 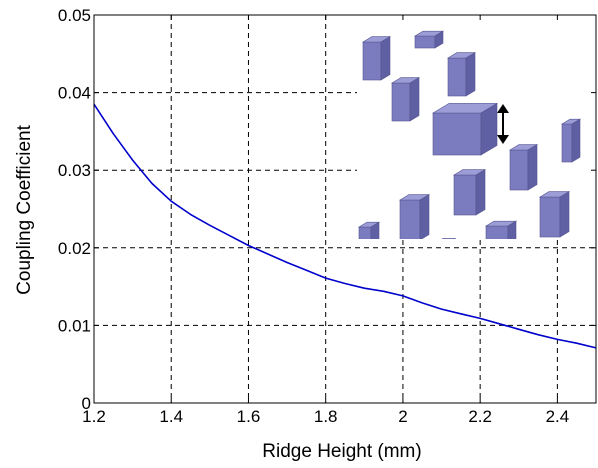 What do you see at coordinates (249, 416) in the screenshot?
I see `x-tick-label: 1.6` at bounding box center [249, 416].